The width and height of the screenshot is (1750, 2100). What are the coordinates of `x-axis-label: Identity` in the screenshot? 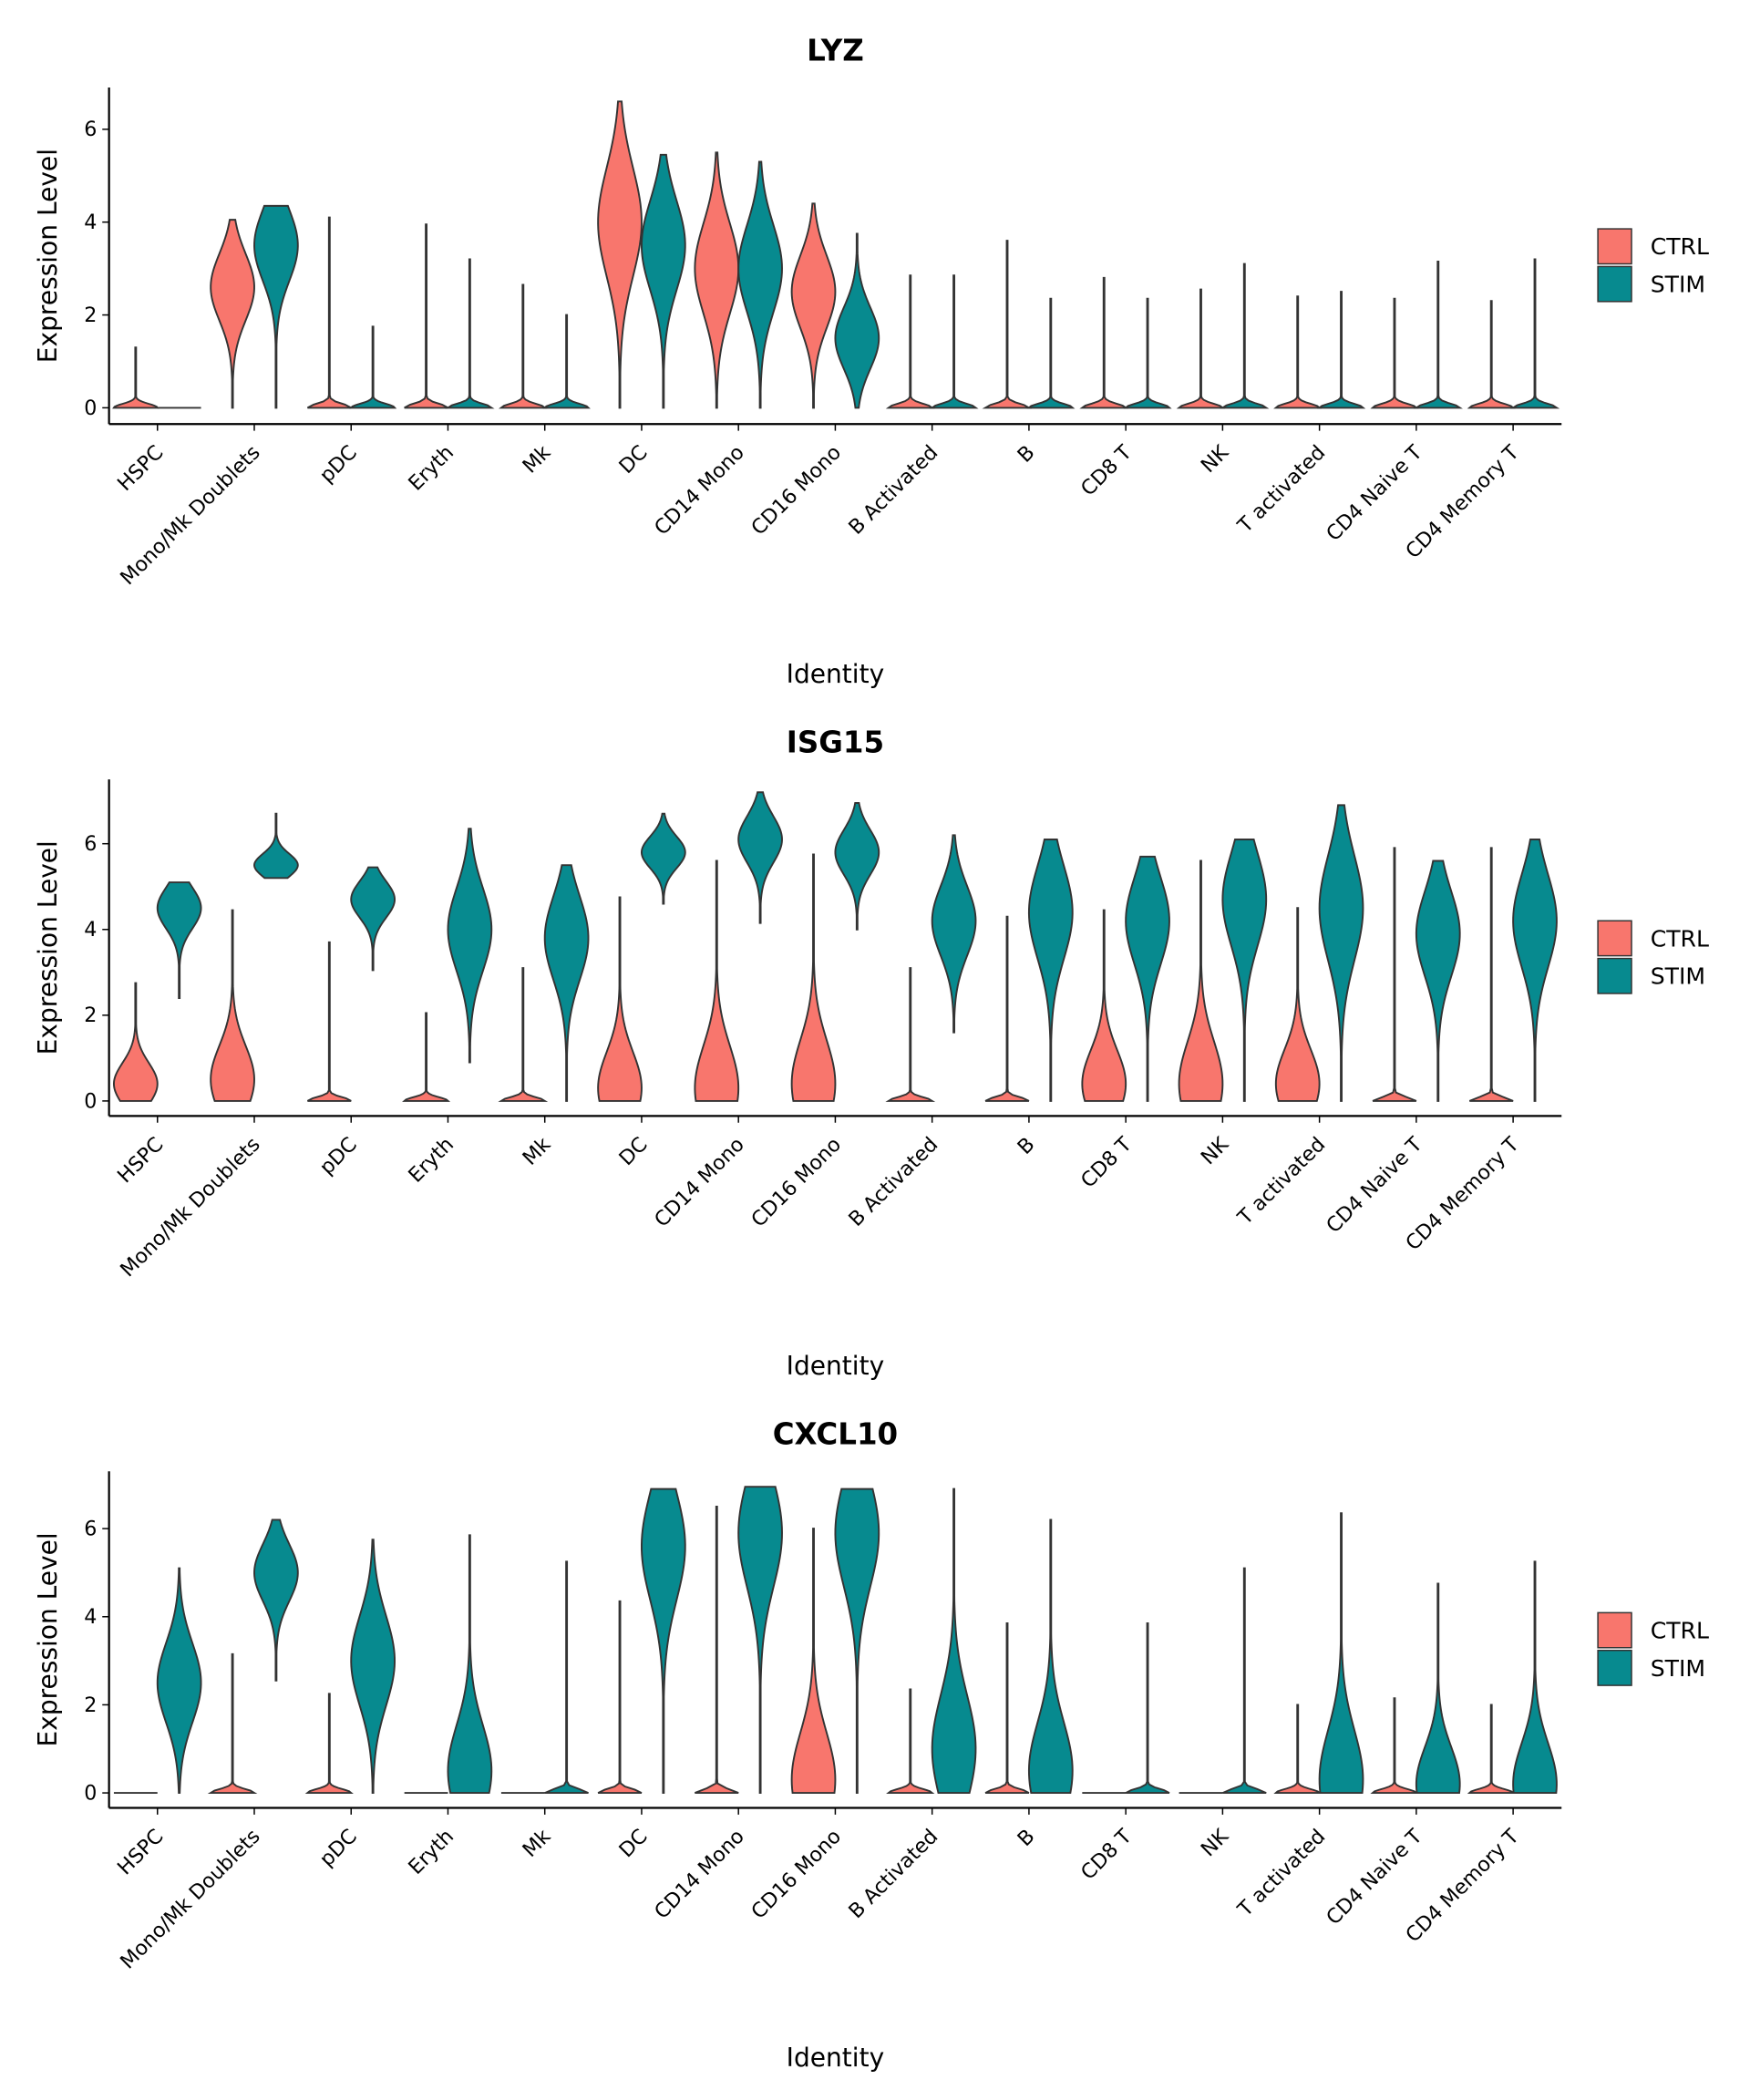 It's located at (836, 2058).